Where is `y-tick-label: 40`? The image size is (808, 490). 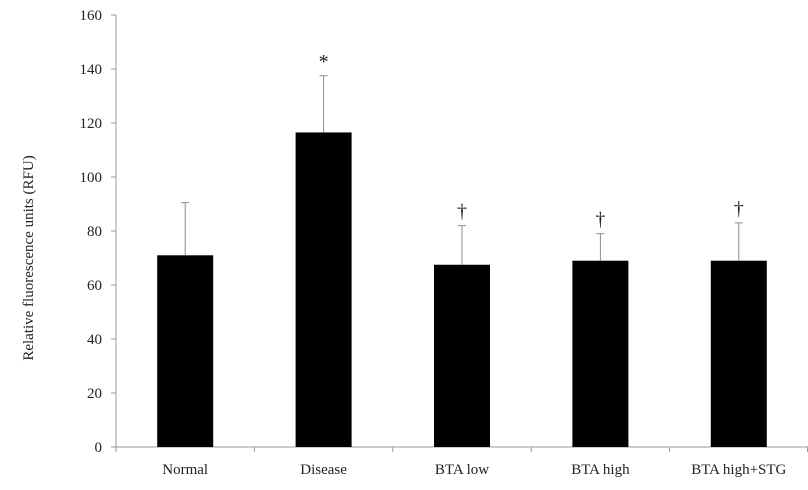 y-tick-label: 40 is located at coordinates (94, 340).